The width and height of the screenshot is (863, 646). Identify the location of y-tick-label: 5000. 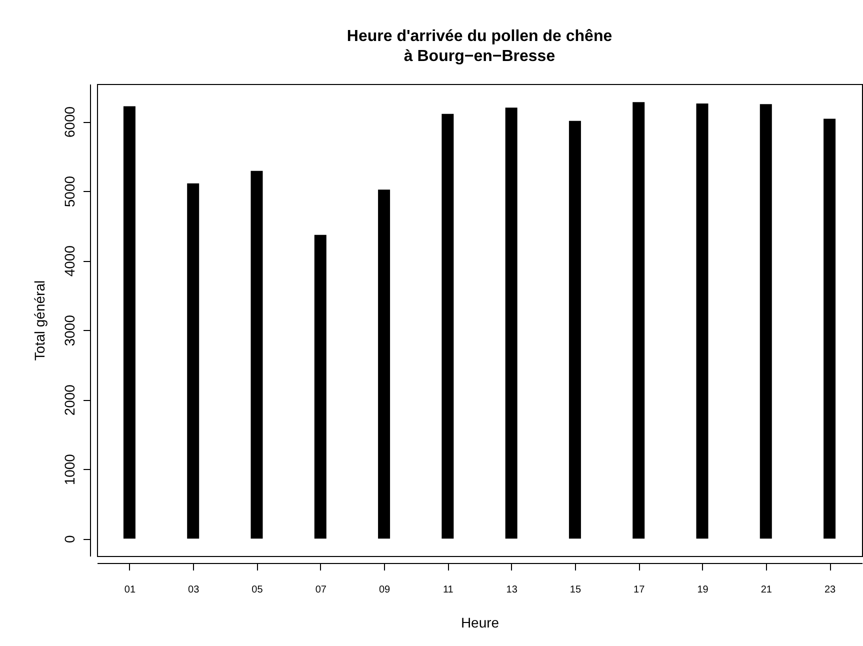
(70, 192).